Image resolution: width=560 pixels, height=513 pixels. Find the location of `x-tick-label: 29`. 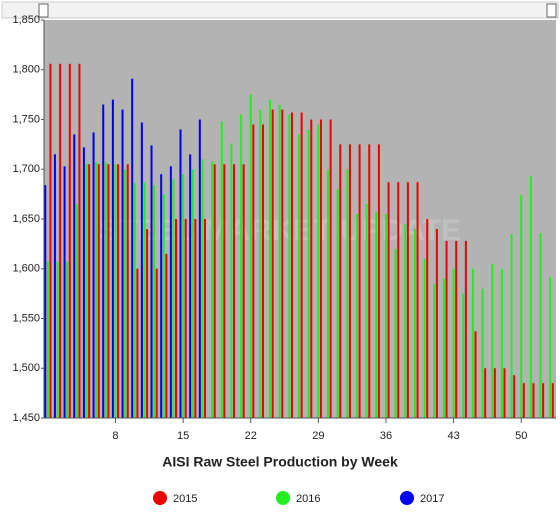

x-tick-label: 29 is located at coordinates (318, 436).